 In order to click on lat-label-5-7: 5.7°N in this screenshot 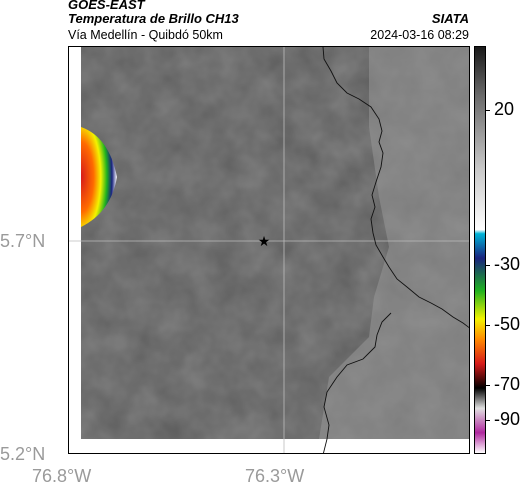, I will do `click(23, 241)`.